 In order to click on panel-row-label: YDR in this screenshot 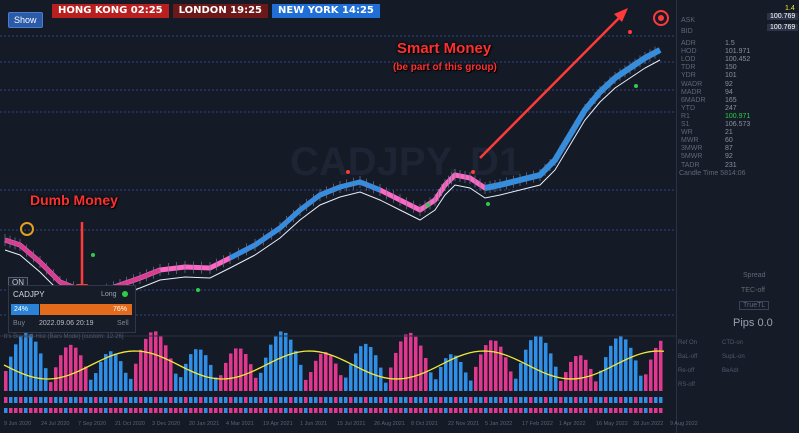, I will do `click(688, 76)`.